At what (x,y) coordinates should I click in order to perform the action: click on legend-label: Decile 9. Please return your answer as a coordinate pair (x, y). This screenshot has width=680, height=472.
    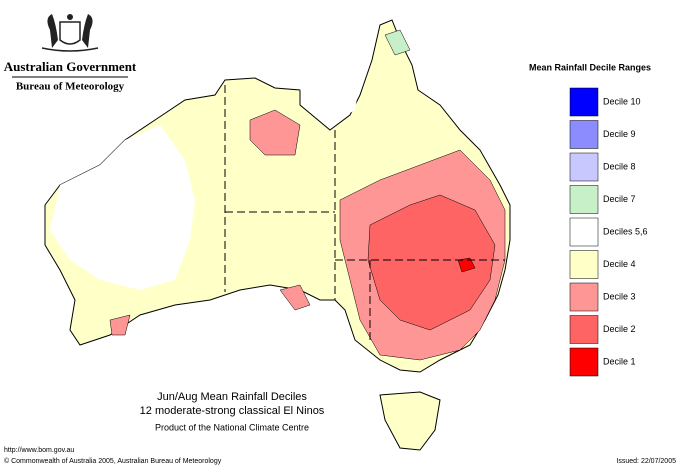
    Looking at the image, I should click on (619, 134).